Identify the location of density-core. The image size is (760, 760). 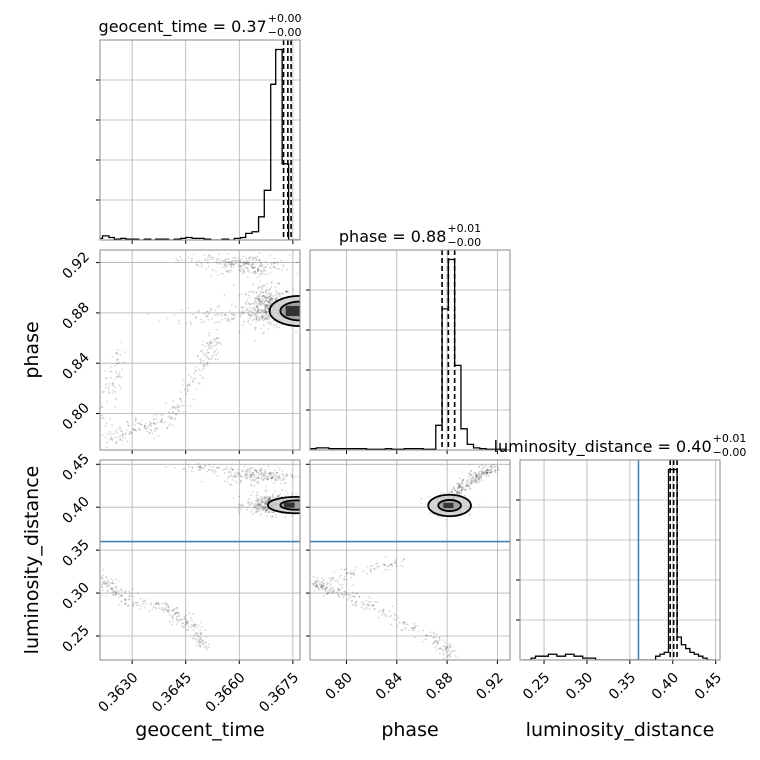
(292, 311).